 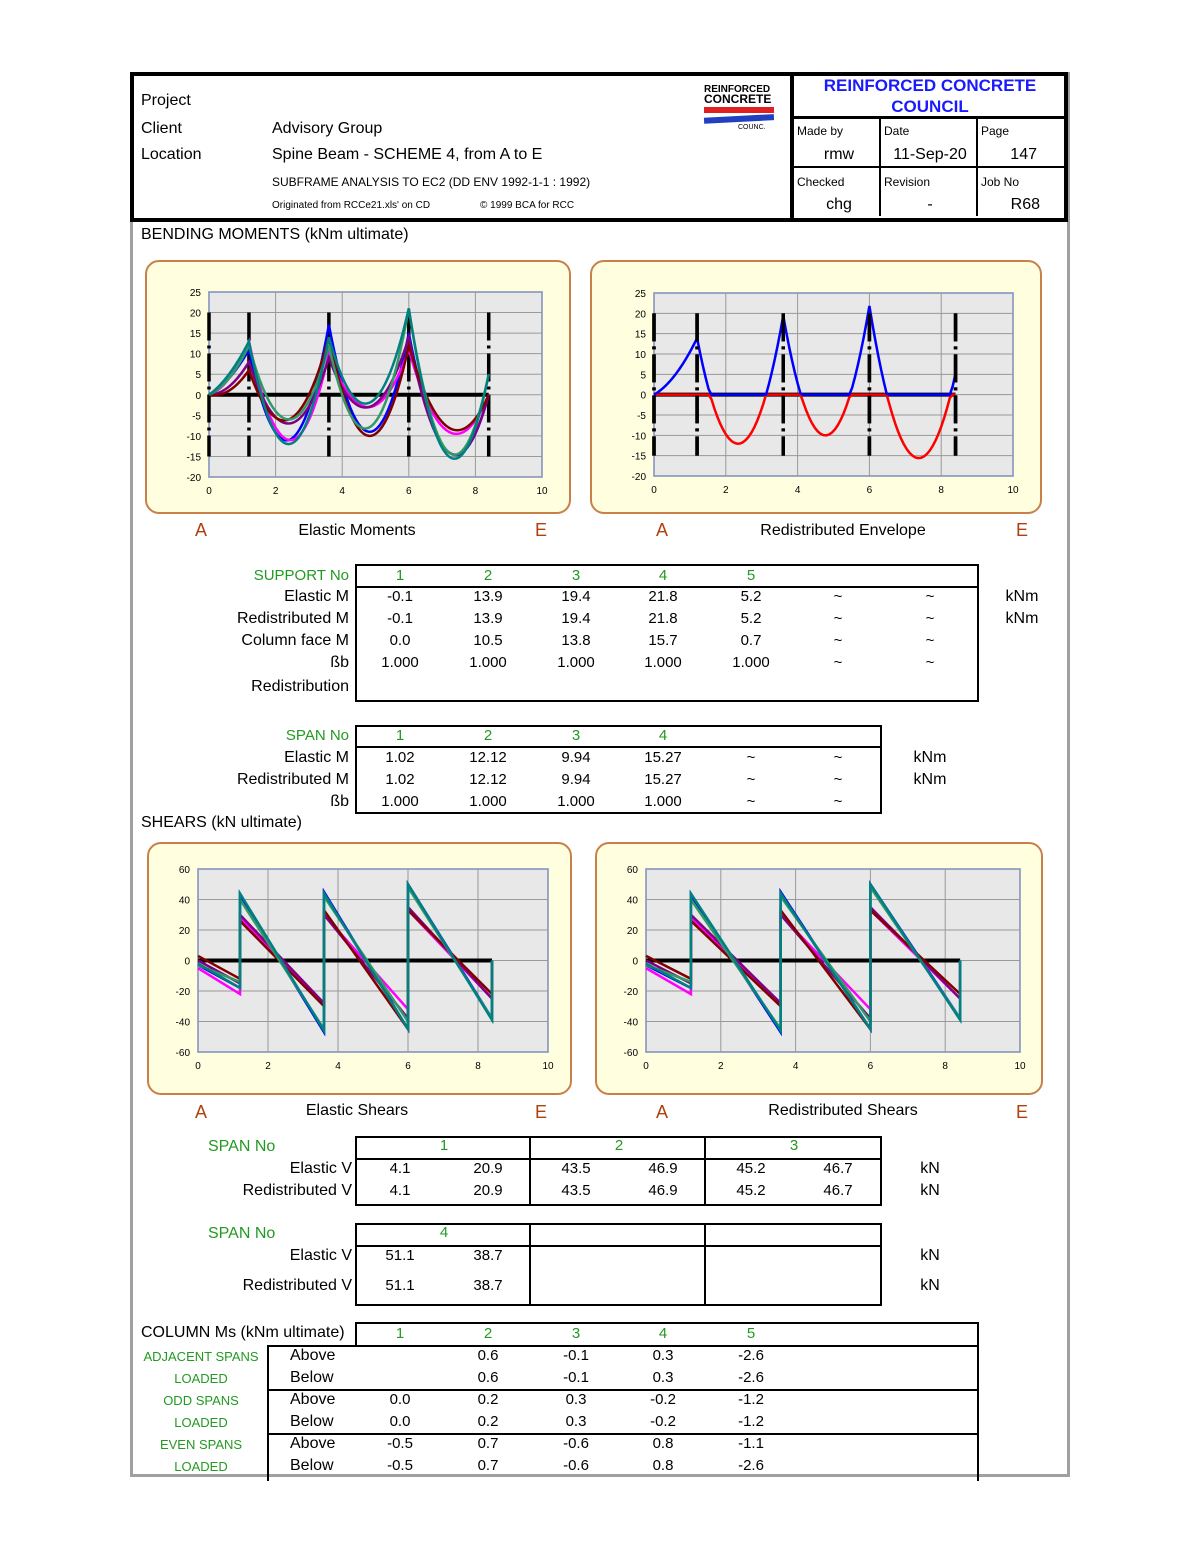 I want to click on cell-value: -2.6, so click(x=751, y=1377).